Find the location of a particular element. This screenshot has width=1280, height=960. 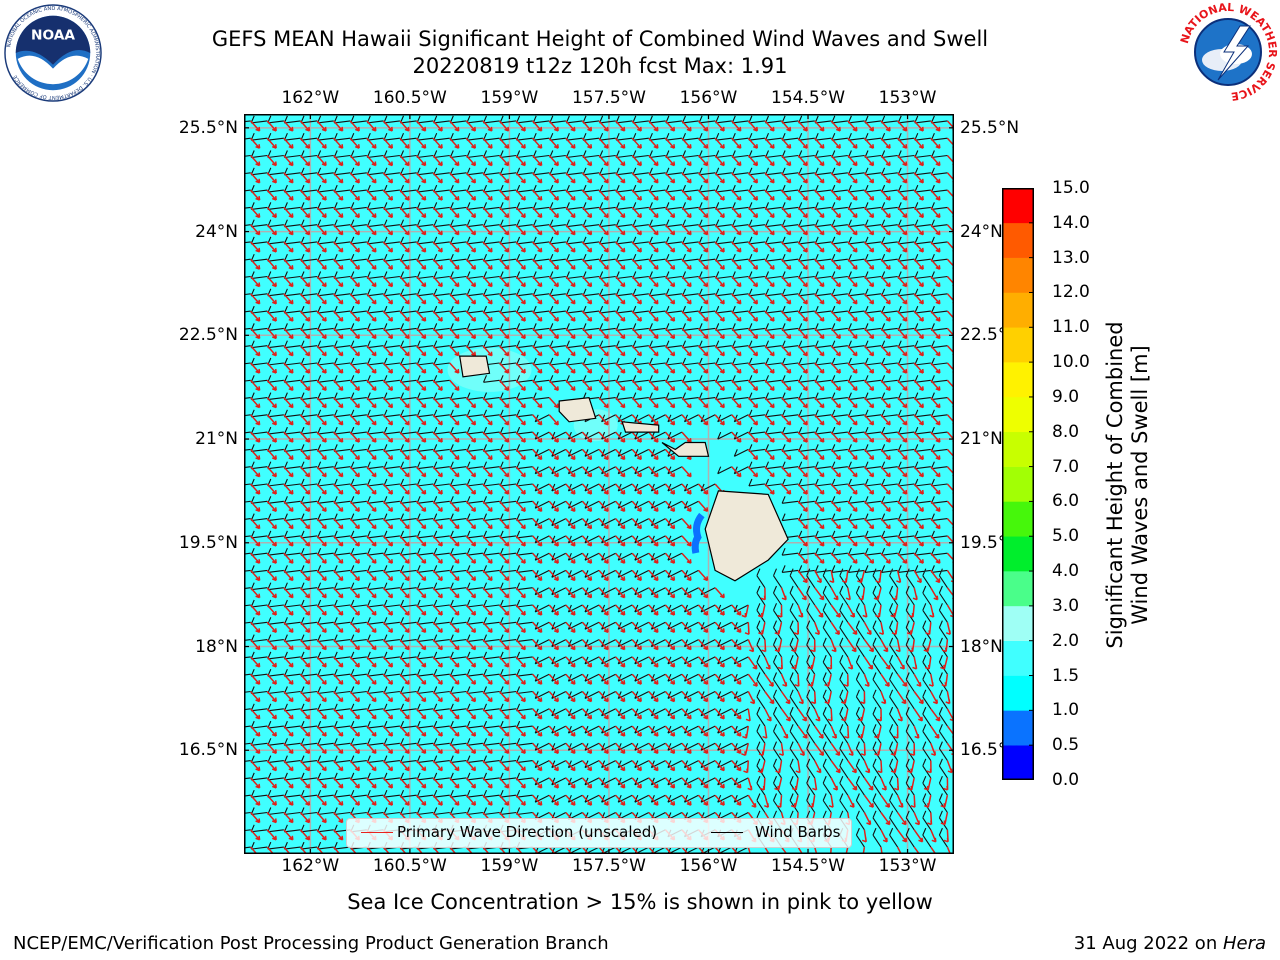

chart-subtitle: 20220819 t12z 120h fcst Max: 1.91 is located at coordinates (600, 66).